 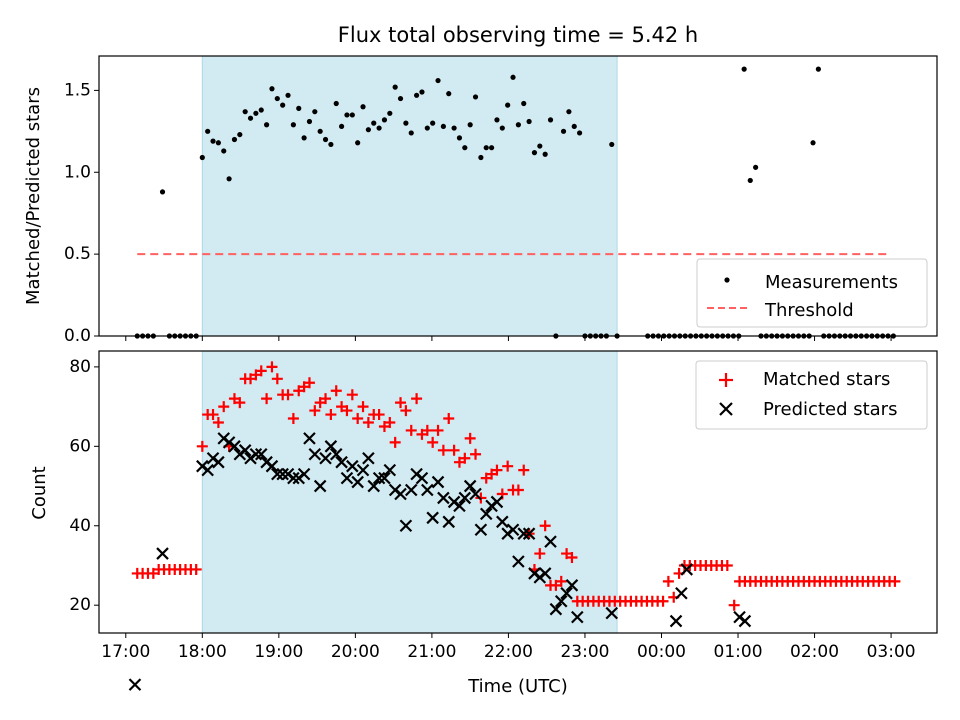 I want to click on y-tick-label: 1.5, so click(x=77, y=90).